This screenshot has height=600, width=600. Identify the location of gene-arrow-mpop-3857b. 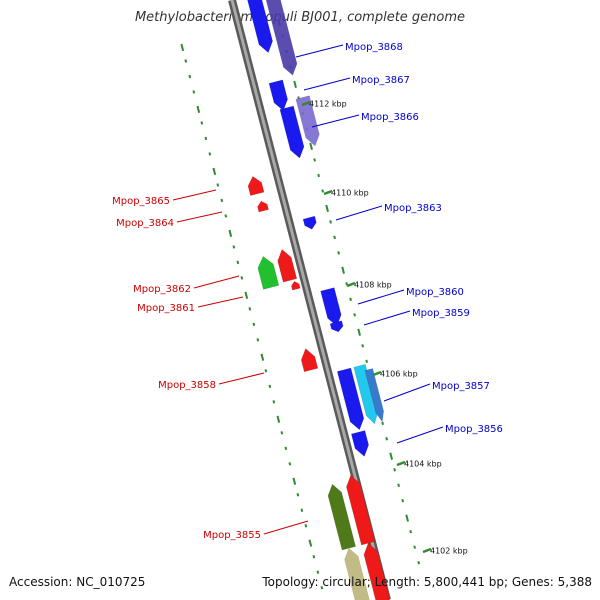
(366, 394).